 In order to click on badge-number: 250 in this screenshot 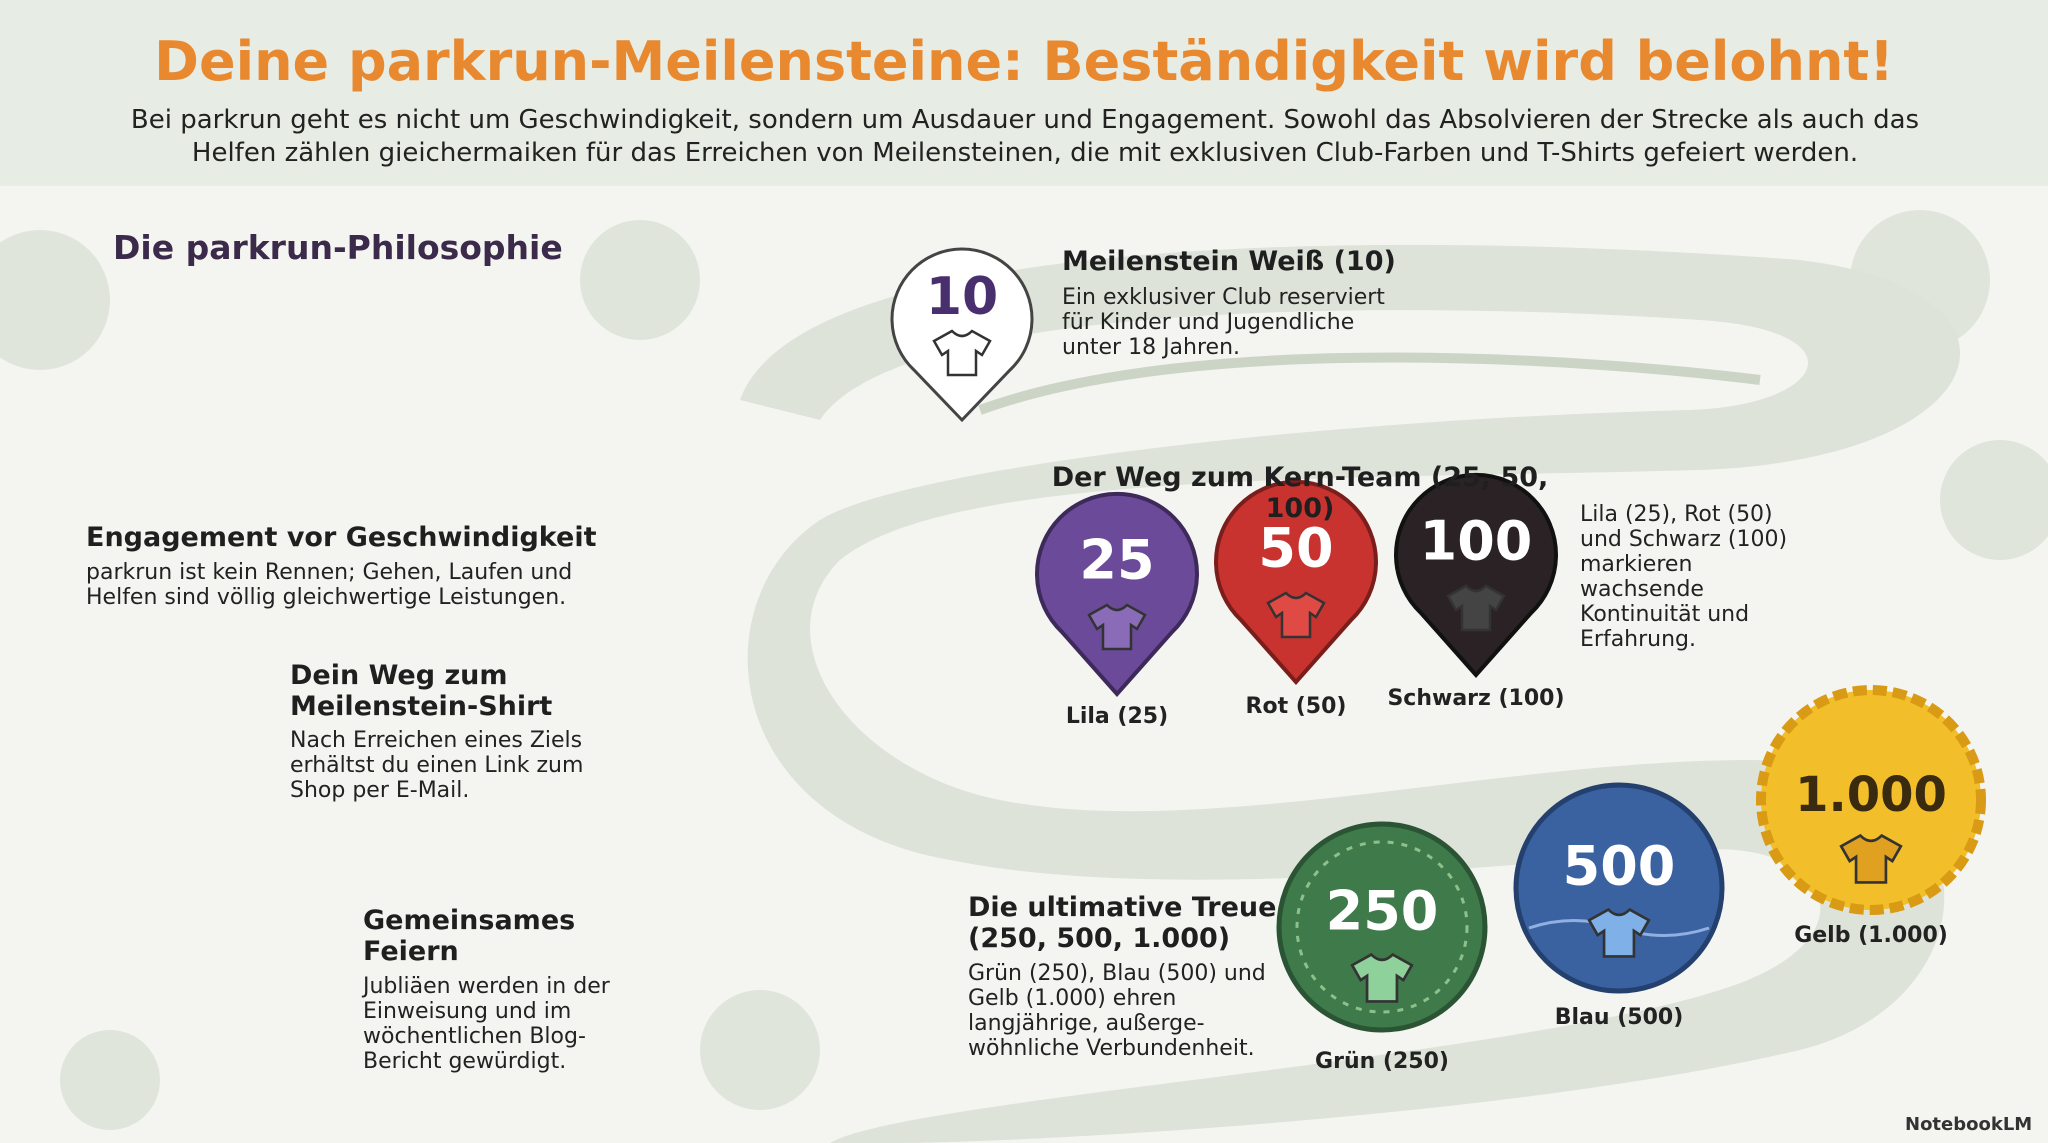, I will do `click(1382, 911)`.